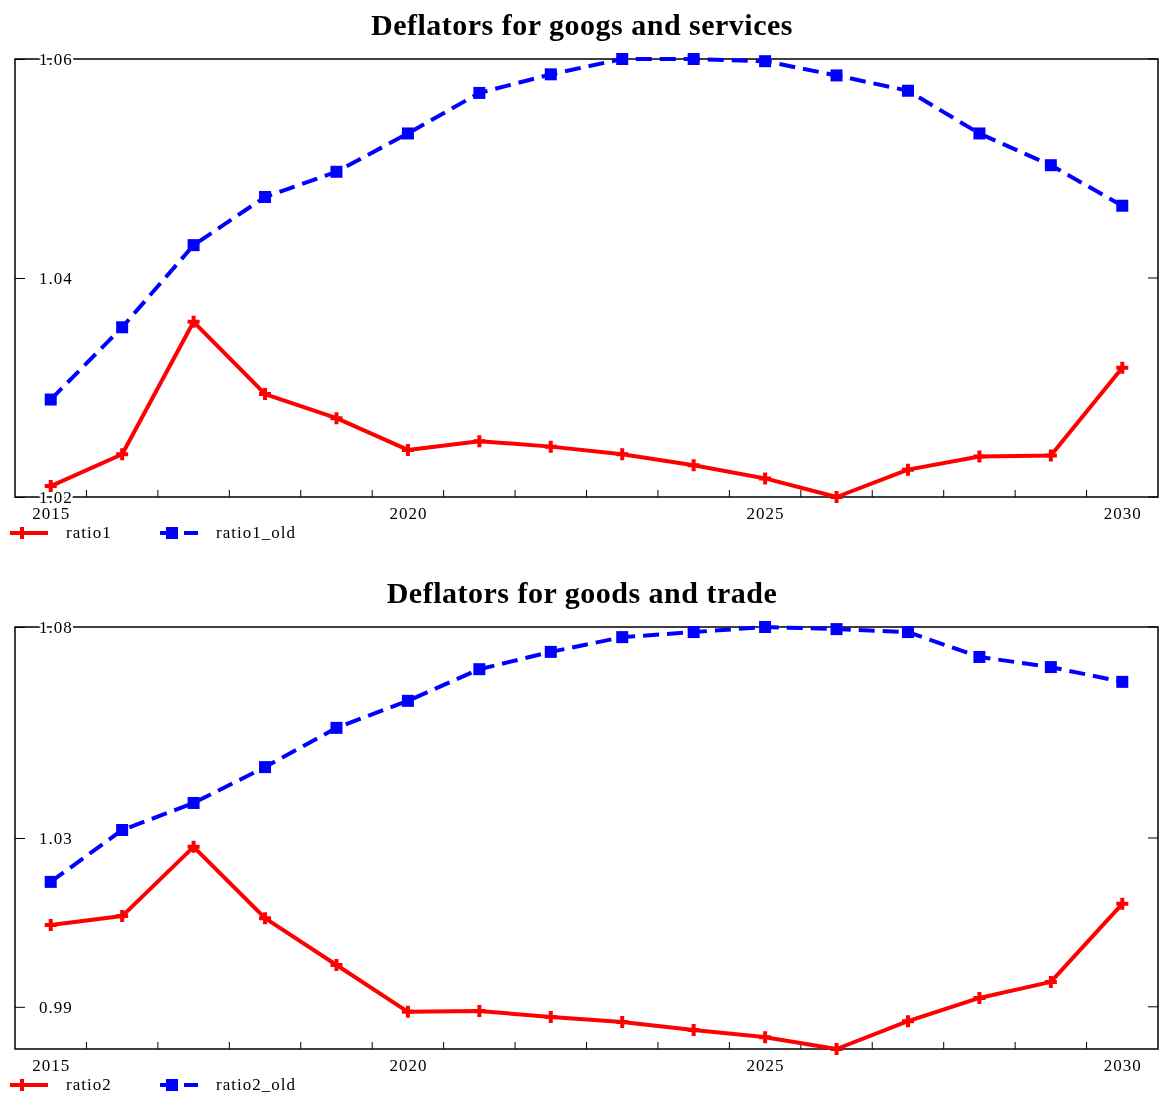  What do you see at coordinates (582, 24) in the screenshot?
I see `chart-title: Deflators for googs and services` at bounding box center [582, 24].